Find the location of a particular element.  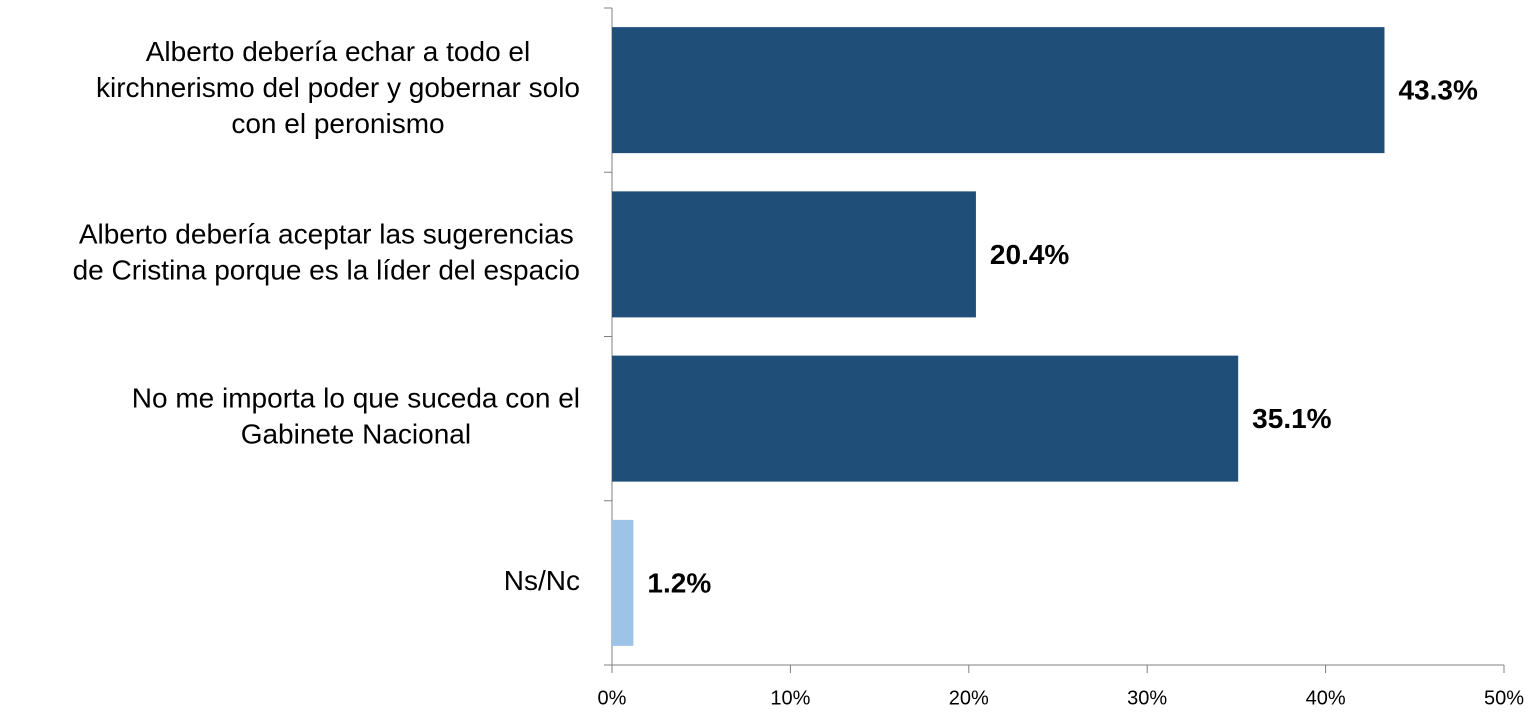

value-label: 35.1% is located at coordinates (1291, 418).